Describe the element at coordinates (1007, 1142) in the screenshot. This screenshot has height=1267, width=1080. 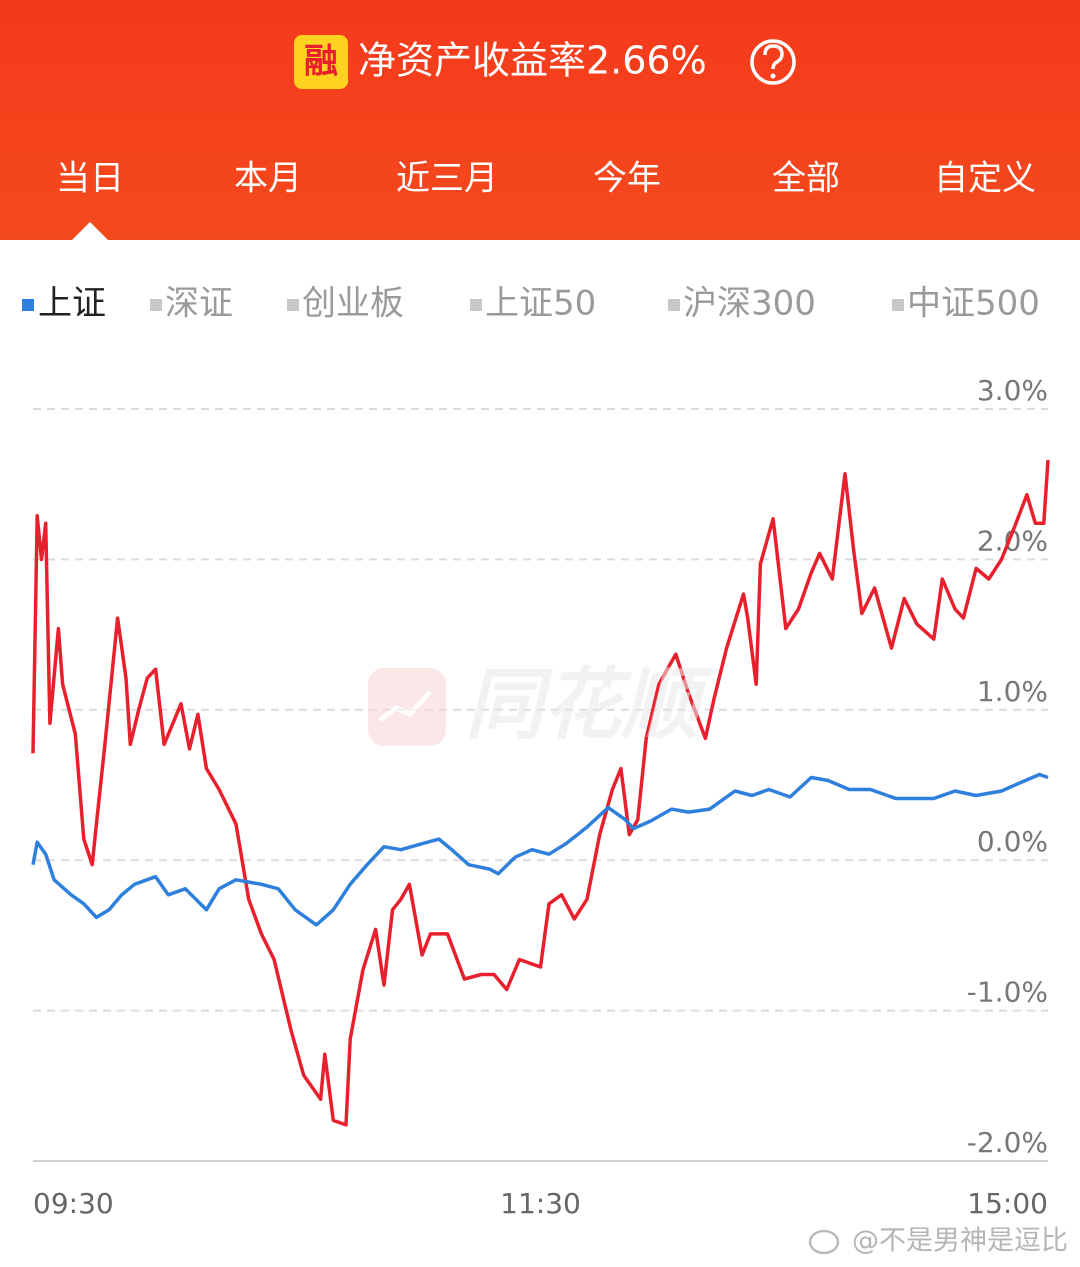
I see `y-tick-label: -2.0%` at that location.